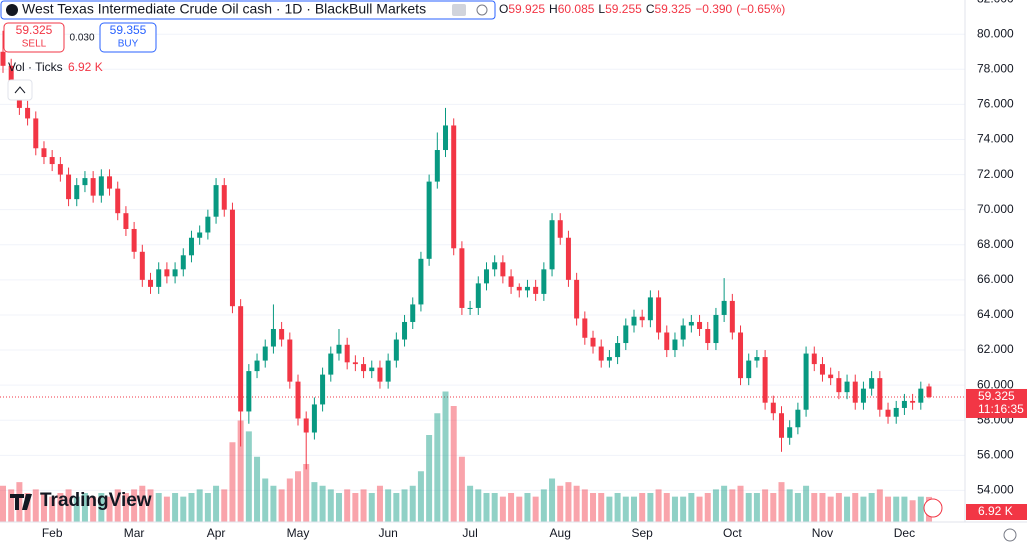 The image size is (1027, 550). I want to click on y-tick-label: 80.000, so click(995, 33).